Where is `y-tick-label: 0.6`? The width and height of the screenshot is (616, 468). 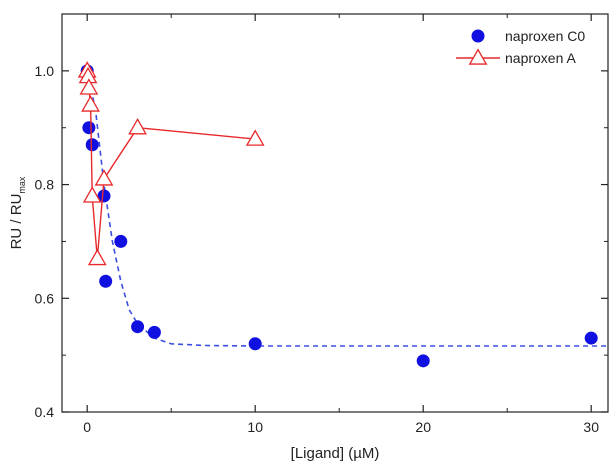 y-tick-label: 0.6 is located at coordinates (45, 298).